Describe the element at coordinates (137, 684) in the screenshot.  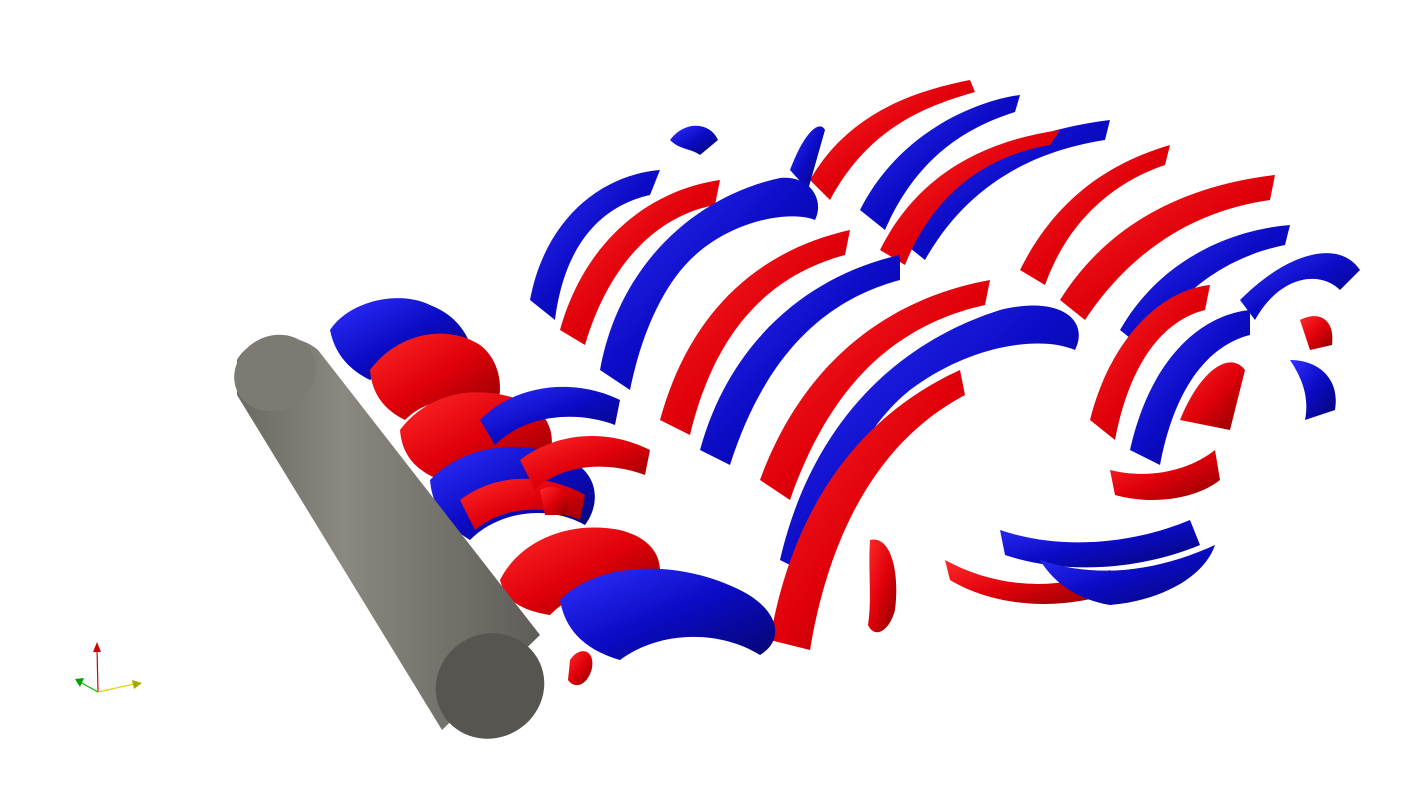
I see `x-axis-arrow-icon` at that location.